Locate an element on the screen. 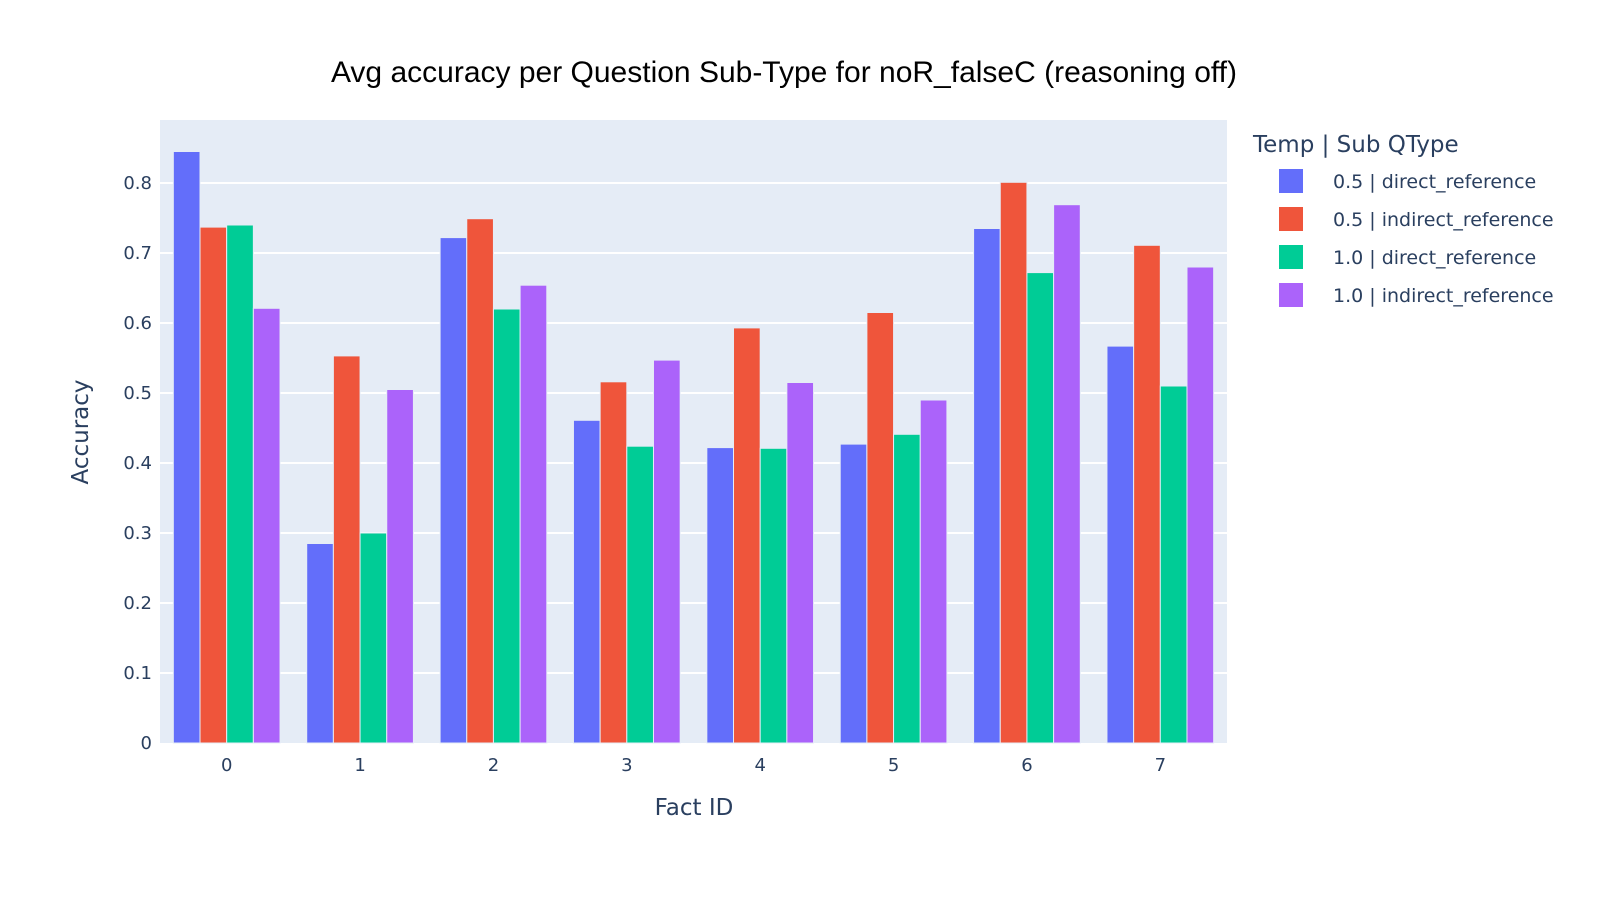 The width and height of the screenshot is (1600, 900). y-tick-label: 0.2 is located at coordinates (137, 603).